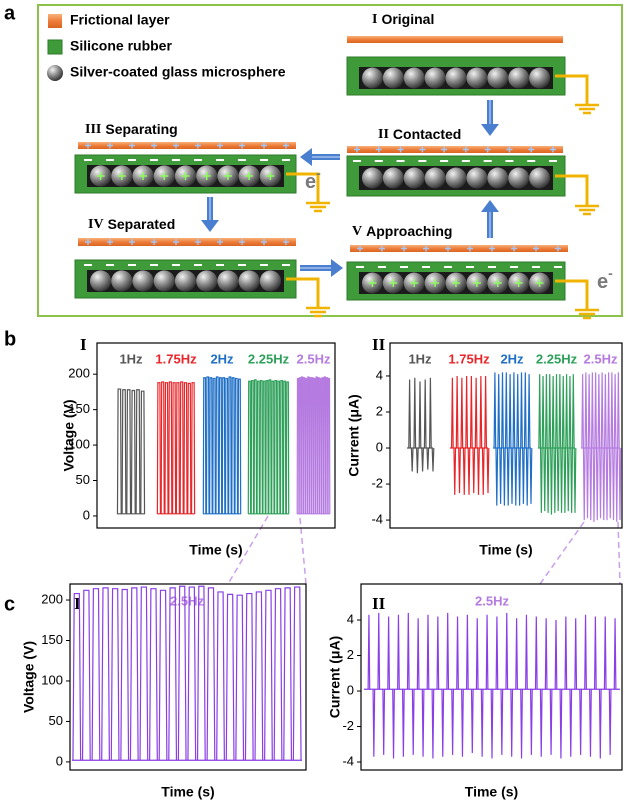 The image size is (628, 806). Describe the element at coordinates (403, 19) in the screenshot. I see `stage-title: I Original` at that location.